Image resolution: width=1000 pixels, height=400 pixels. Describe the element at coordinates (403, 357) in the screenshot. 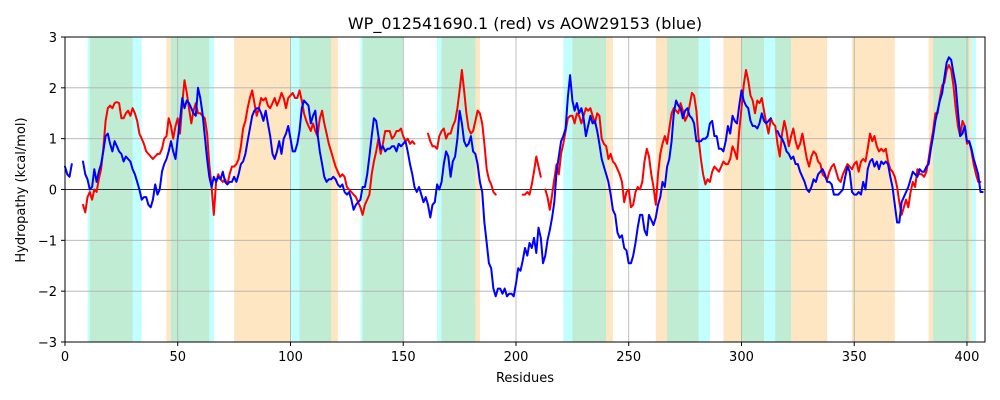

I see `x-tick-label: 150` at that location.